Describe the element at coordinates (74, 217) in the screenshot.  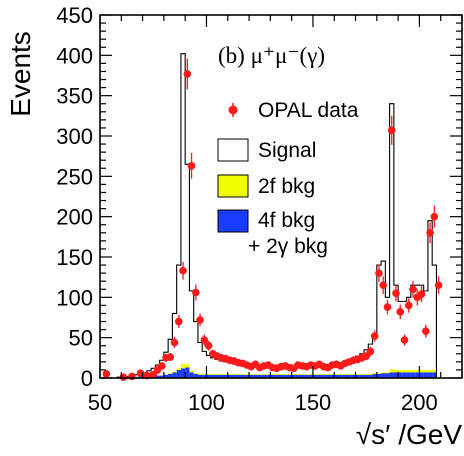
I see `y-tick-label: 200` at that location.